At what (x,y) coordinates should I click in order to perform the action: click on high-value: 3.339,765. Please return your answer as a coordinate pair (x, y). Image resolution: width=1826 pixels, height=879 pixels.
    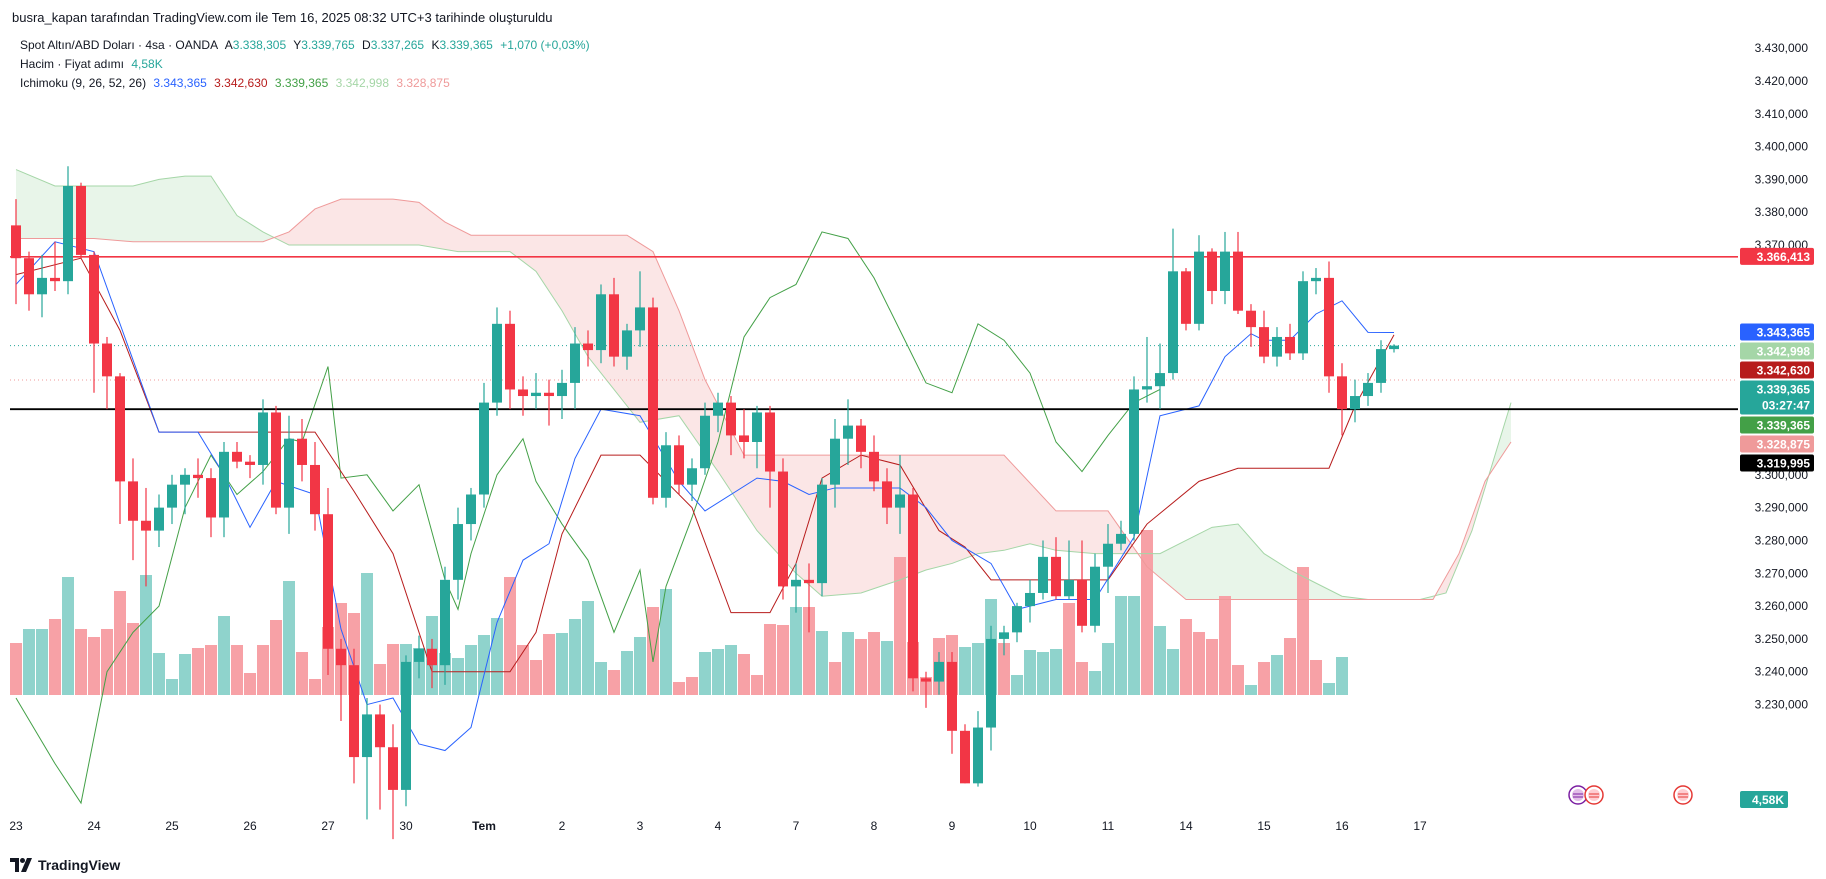
    Looking at the image, I should click on (328, 45).